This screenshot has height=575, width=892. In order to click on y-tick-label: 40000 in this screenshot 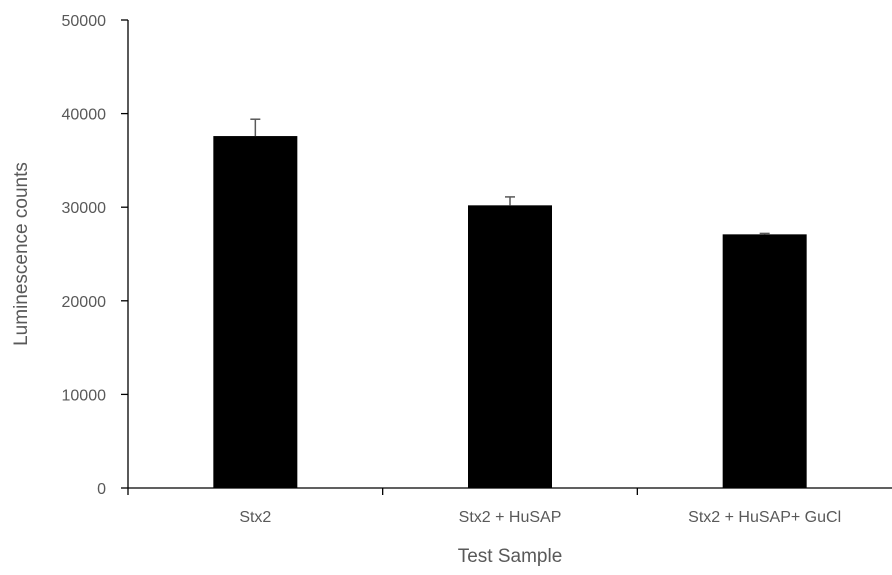, I will do `click(84, 115)`.